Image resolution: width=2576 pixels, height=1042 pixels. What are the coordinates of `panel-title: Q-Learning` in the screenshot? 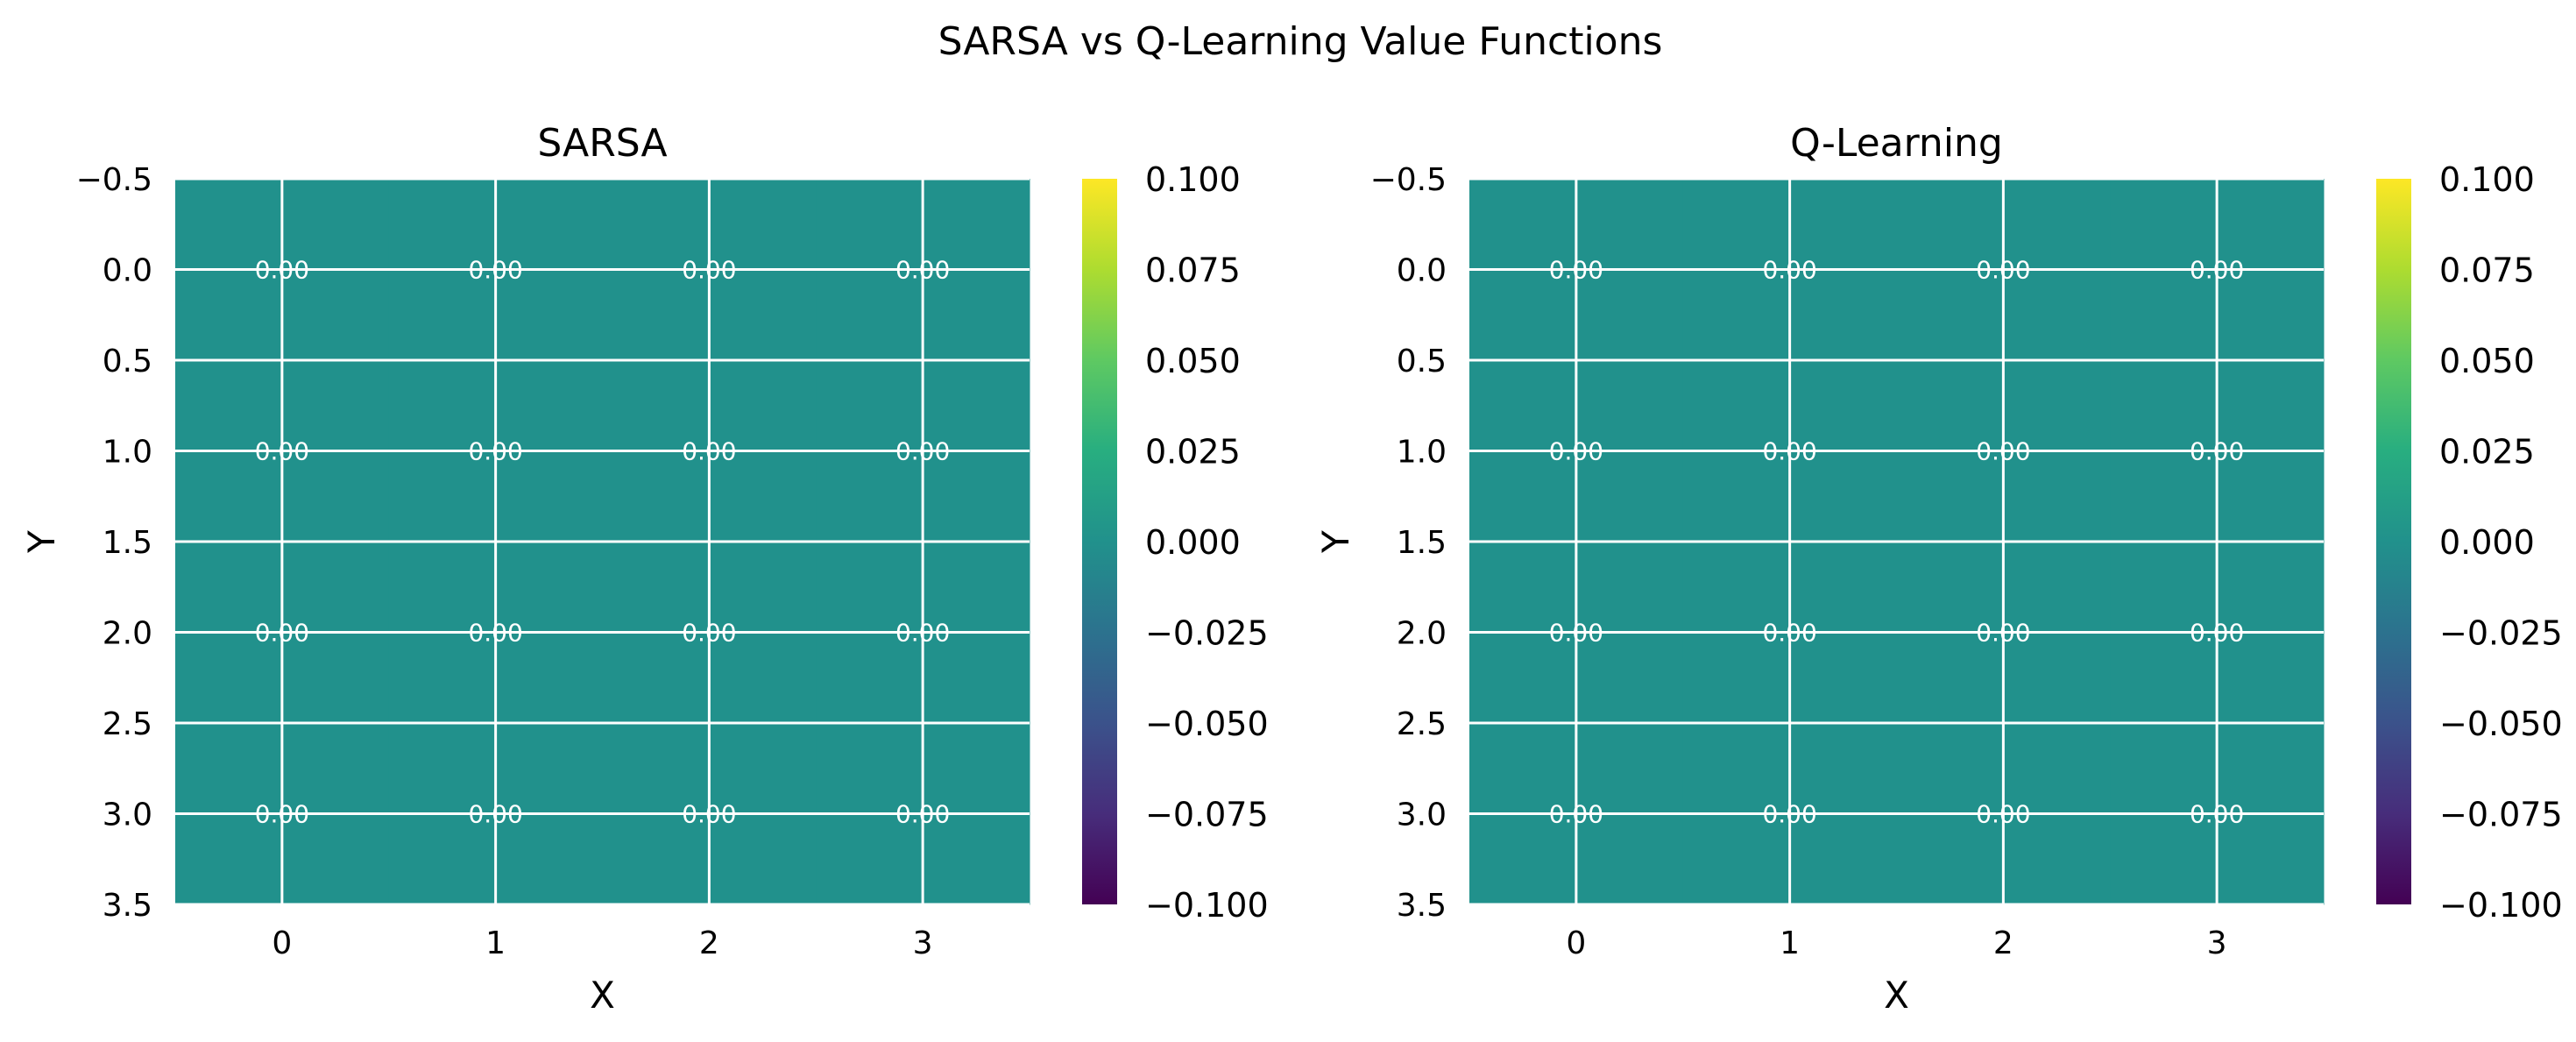 It's located at (1896, 143).